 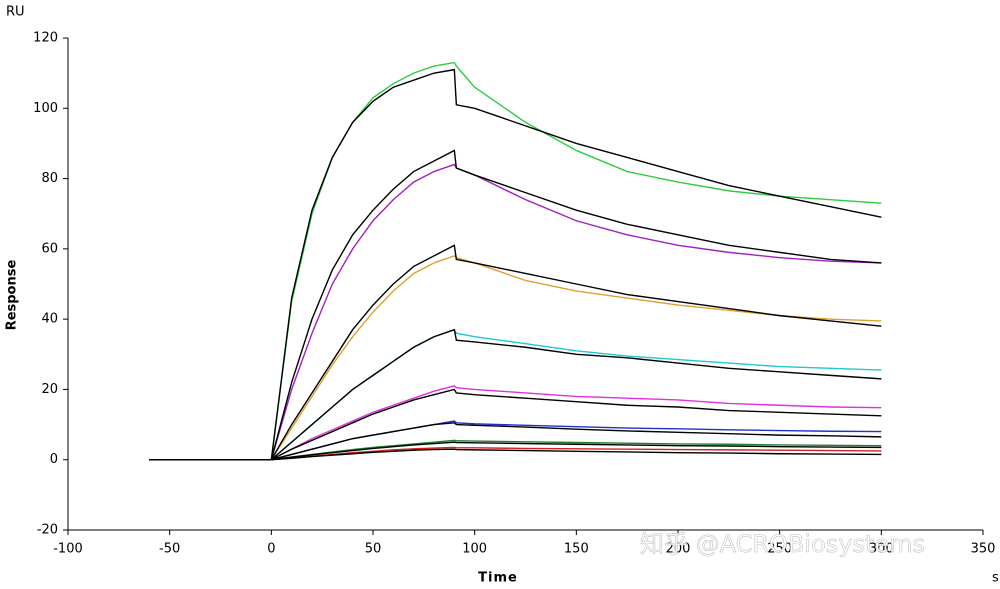 What do you see at coordinates (995, 578) in the screenshot?
I see `x-unit: s` at bounding box center [995, 578].